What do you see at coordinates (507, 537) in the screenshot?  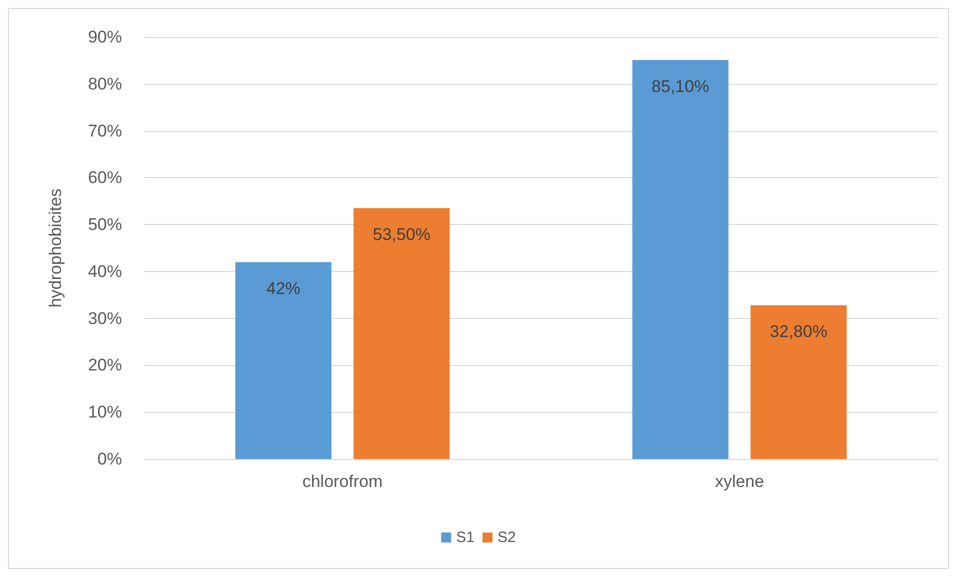 I see `legend-label: S2` at bounding box center [507, 537].